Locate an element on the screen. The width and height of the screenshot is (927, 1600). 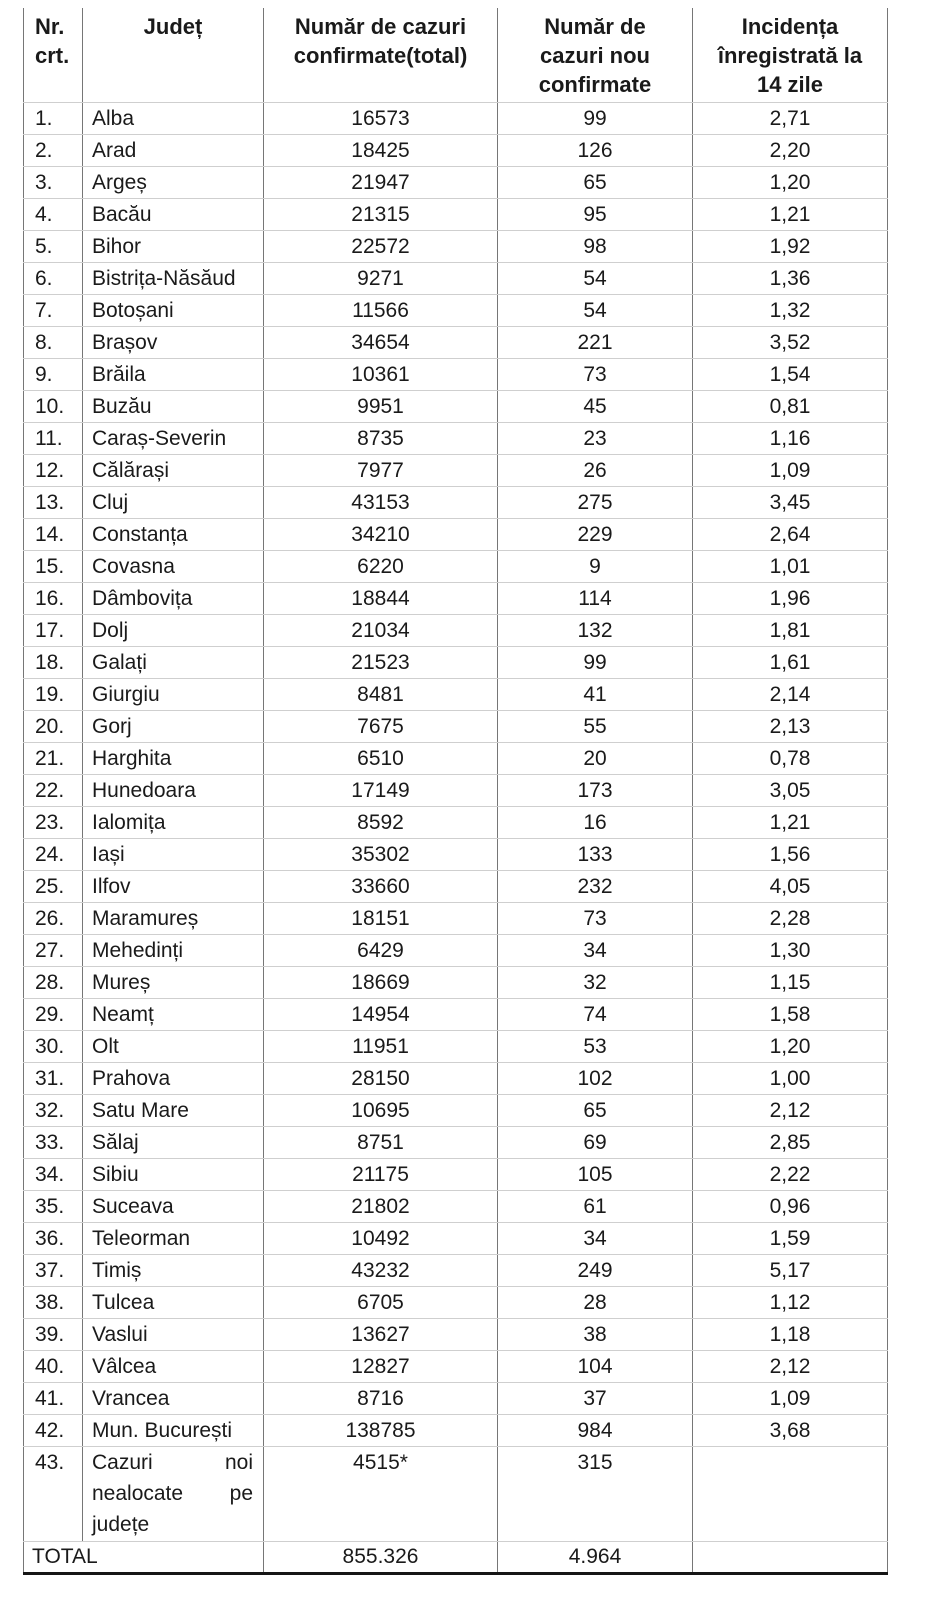
row-number-cell: 11. is located at coordinates (53, 438).